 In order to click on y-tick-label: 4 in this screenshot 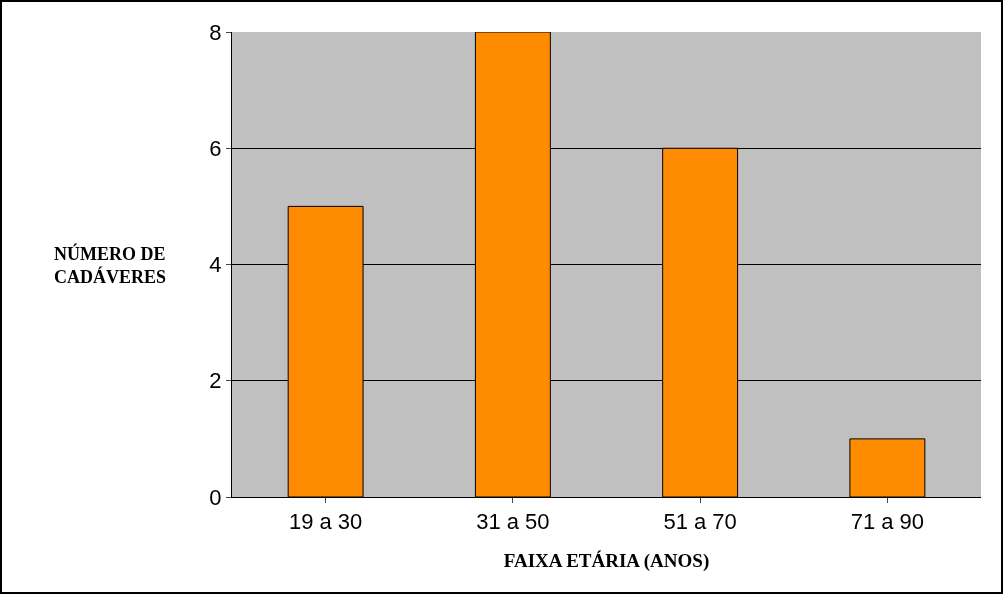, I will do `click(215, 265)`.